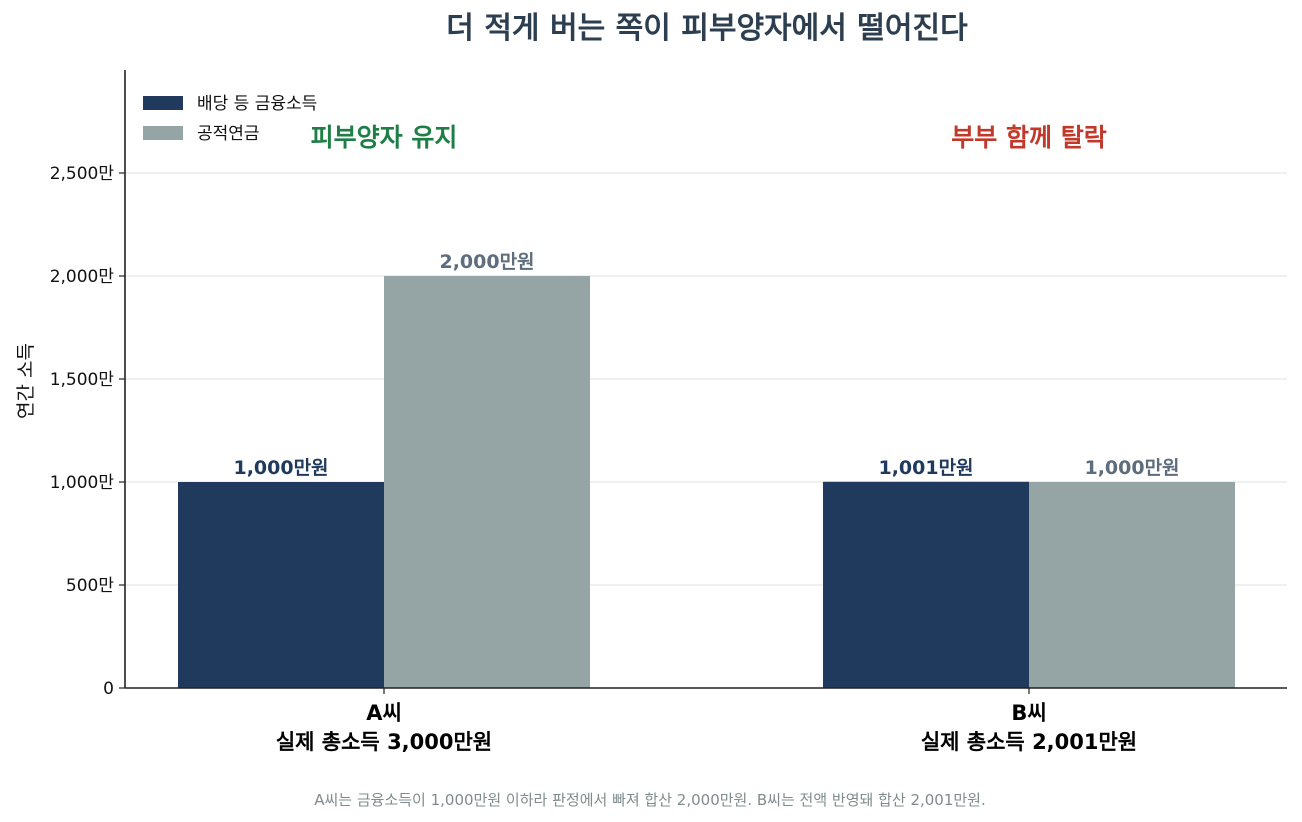 This screenshot has width=1302, height=822. What do you see at coordinates (90, 586) in the screenshot?
I see `y-tick-label: 500만` at bounding box center [90, 586].